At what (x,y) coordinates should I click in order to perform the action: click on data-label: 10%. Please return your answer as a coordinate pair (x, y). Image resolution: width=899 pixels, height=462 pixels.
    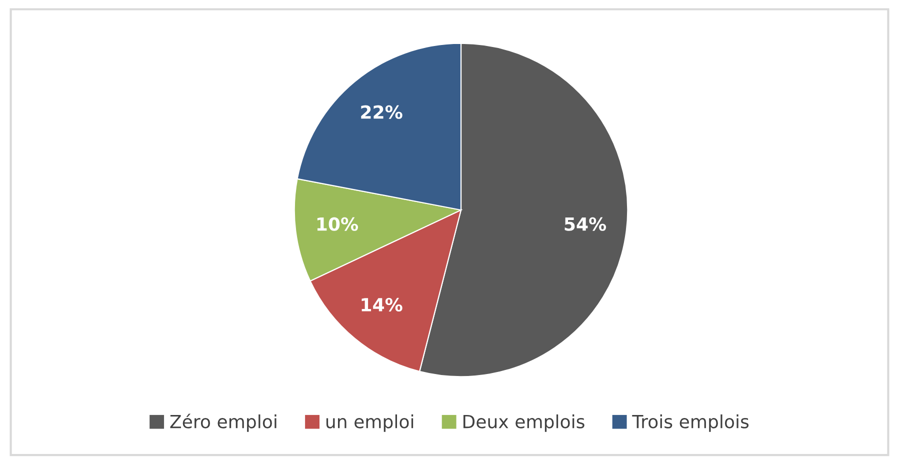
    Looking at the image, I should click on (337, 224).